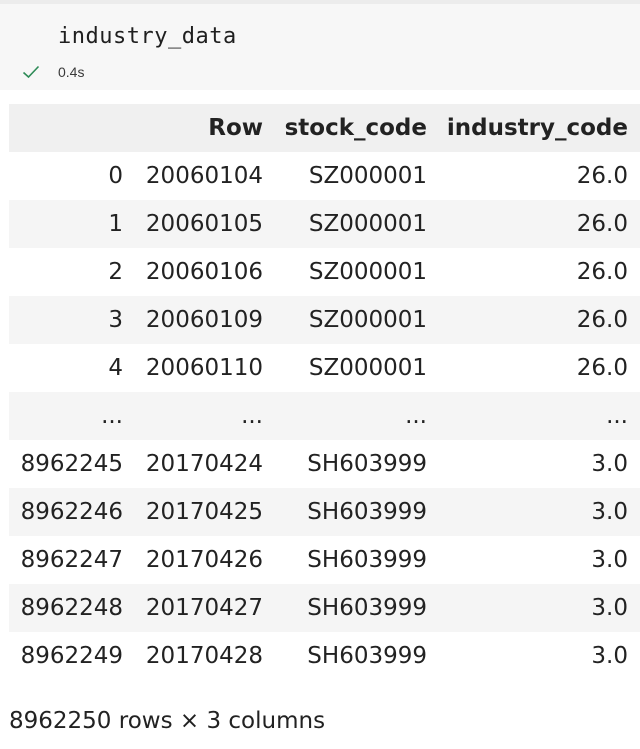 Image resolution: width=640 pixels, height=749 pixels. I want to click on code-cell-input: industry_data 0.4s, so click(320, 47).